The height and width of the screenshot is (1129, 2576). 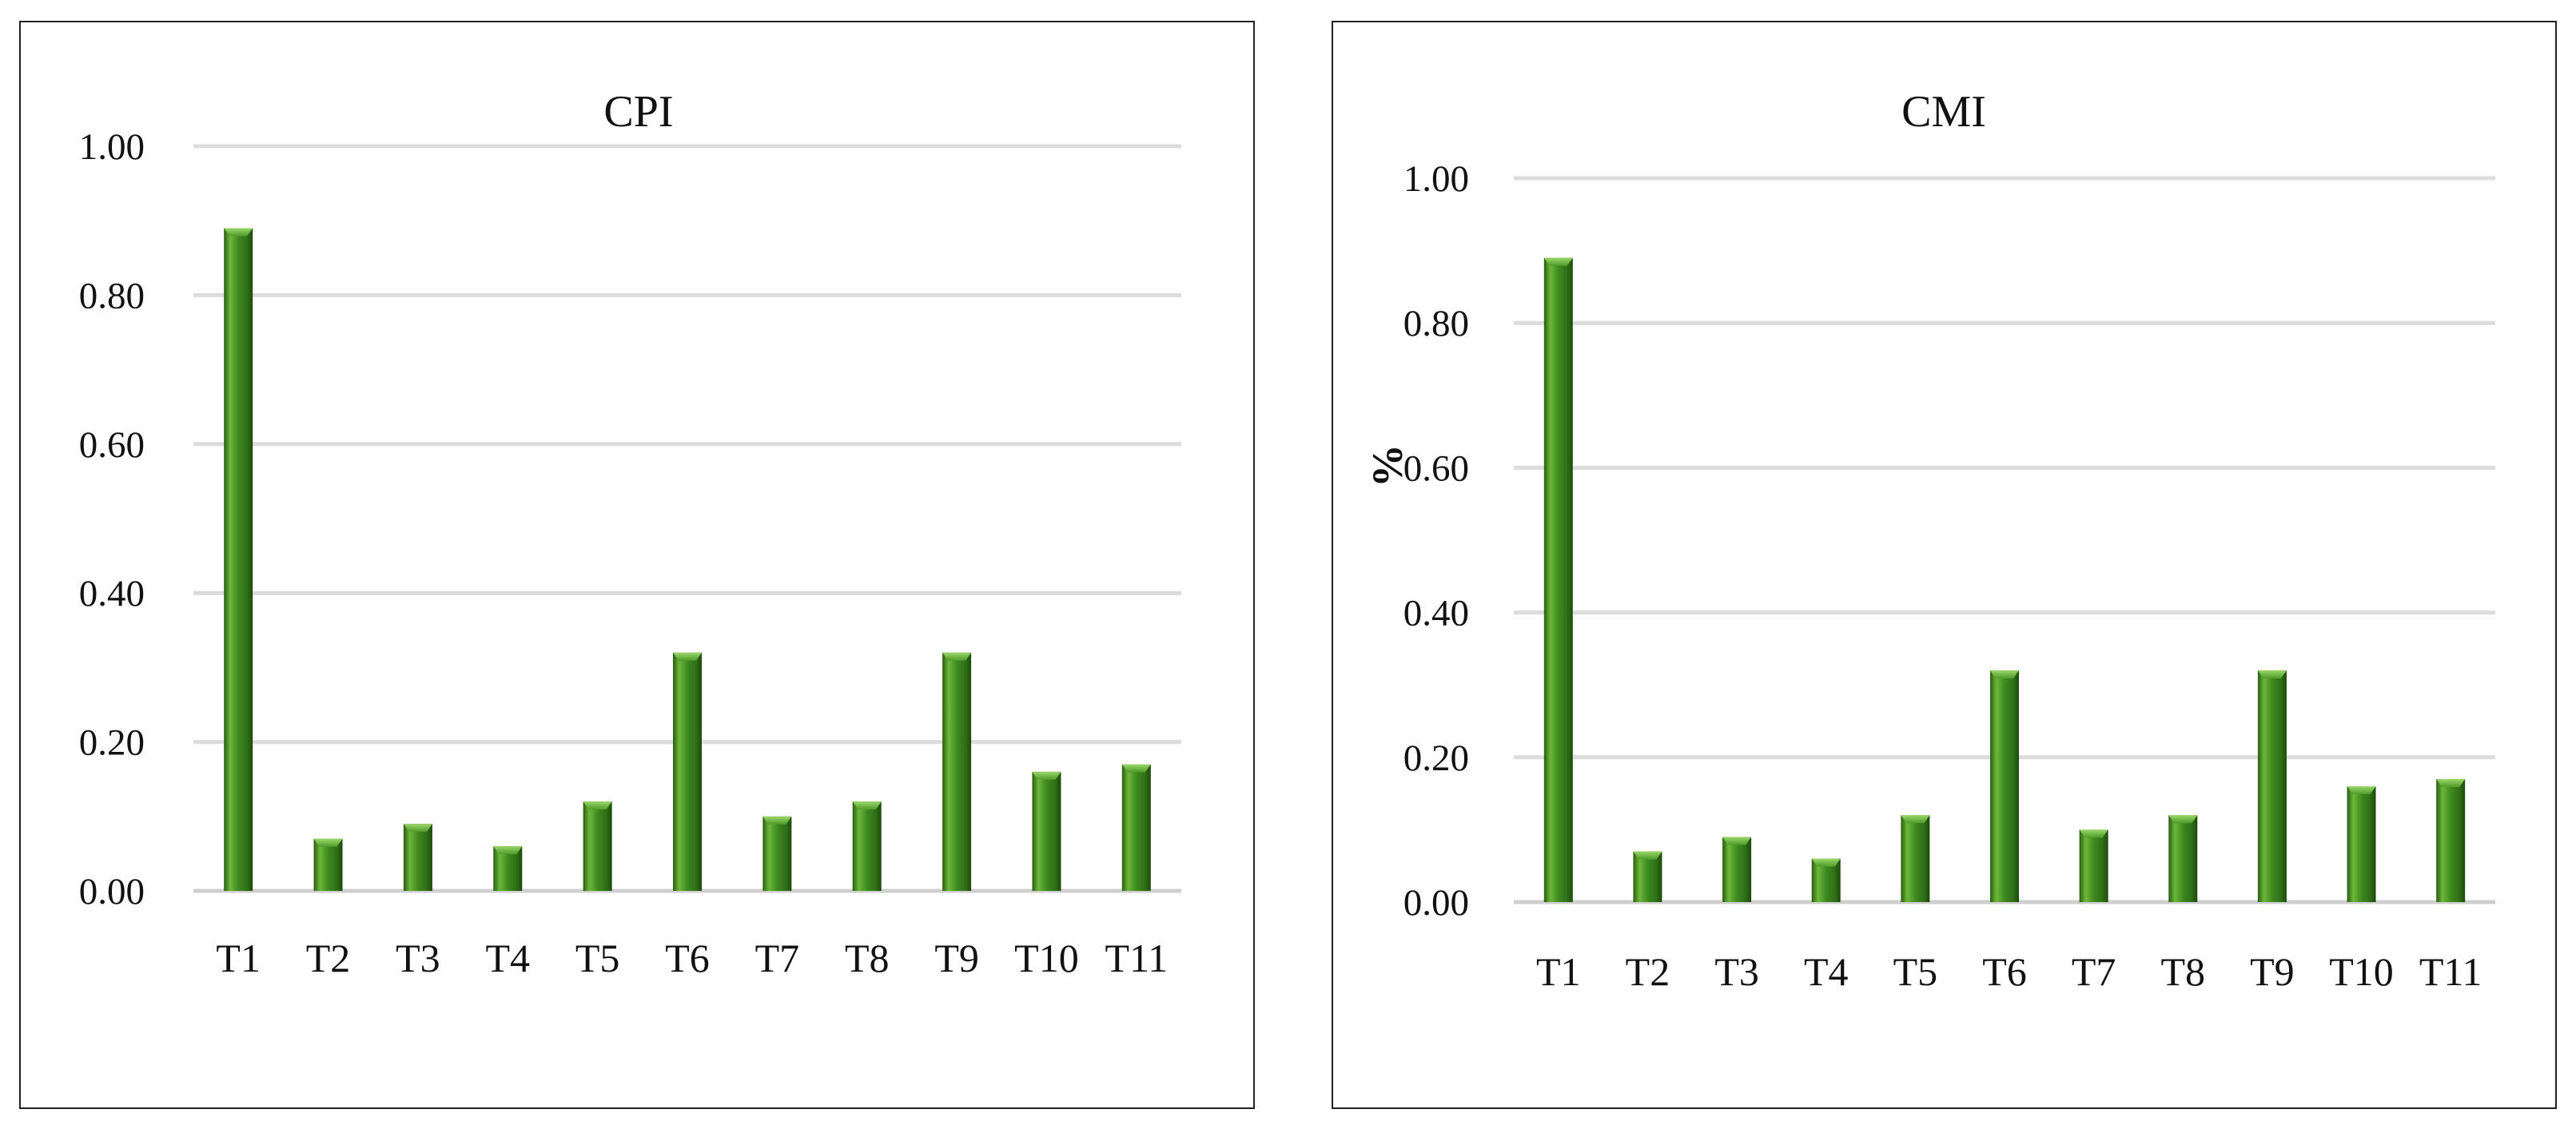 What do you see at coordinates (638, 112) in the screenshot?
I see `chart-title: CPI` at bounding box center [638, 112].